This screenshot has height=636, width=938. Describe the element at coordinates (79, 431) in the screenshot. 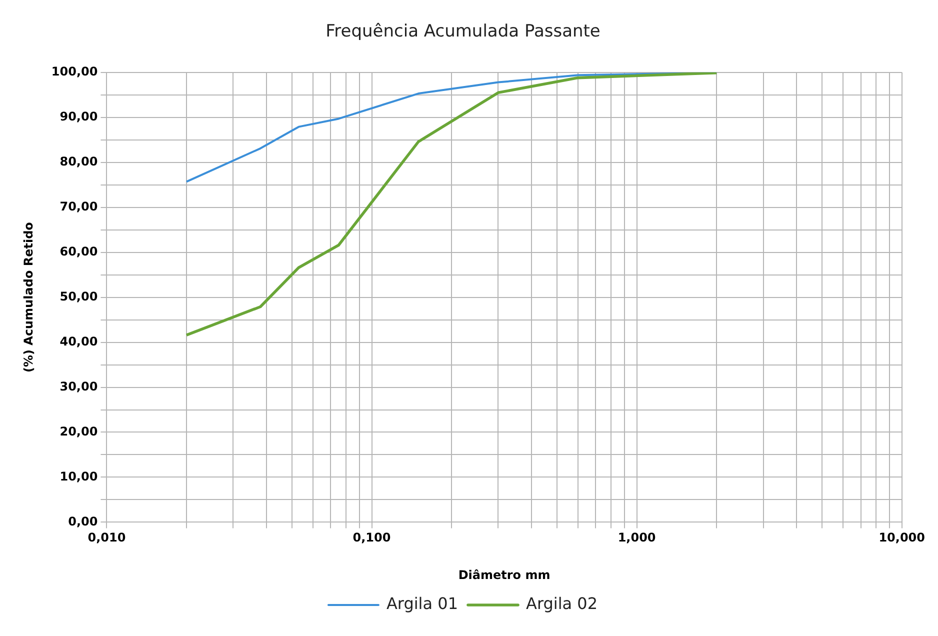

I see `y-tick-label: 20,00` at that location.